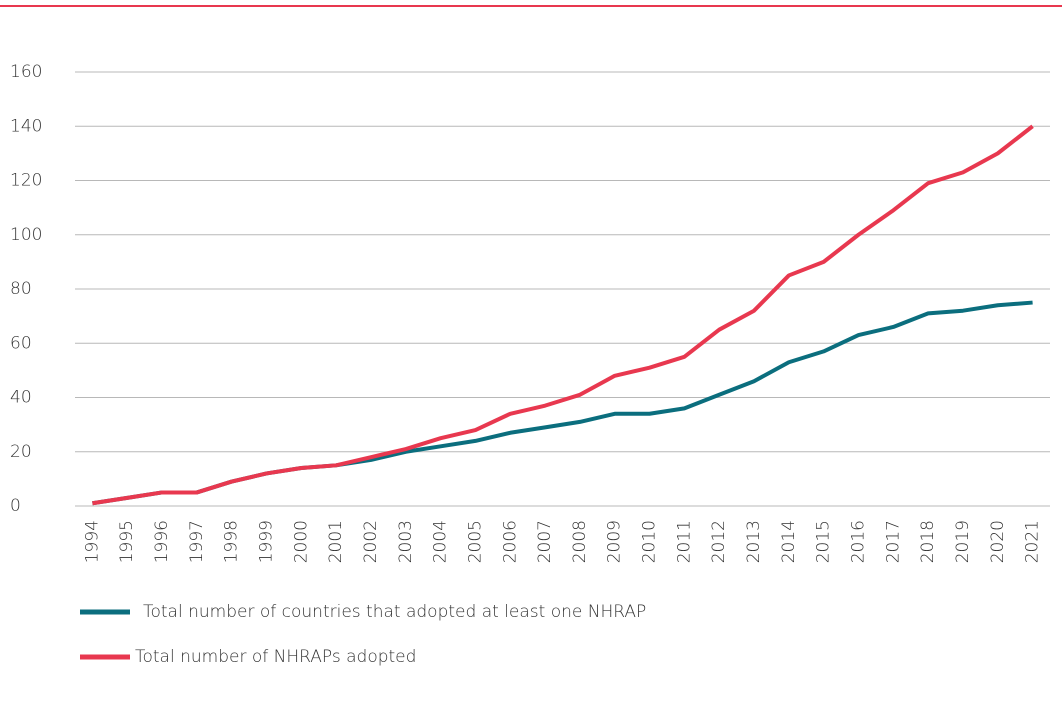  What do you see at coordinates (267, 541) in the screenshot?
I see `x-tick-label: 1999` at bounding box center [267, 541].